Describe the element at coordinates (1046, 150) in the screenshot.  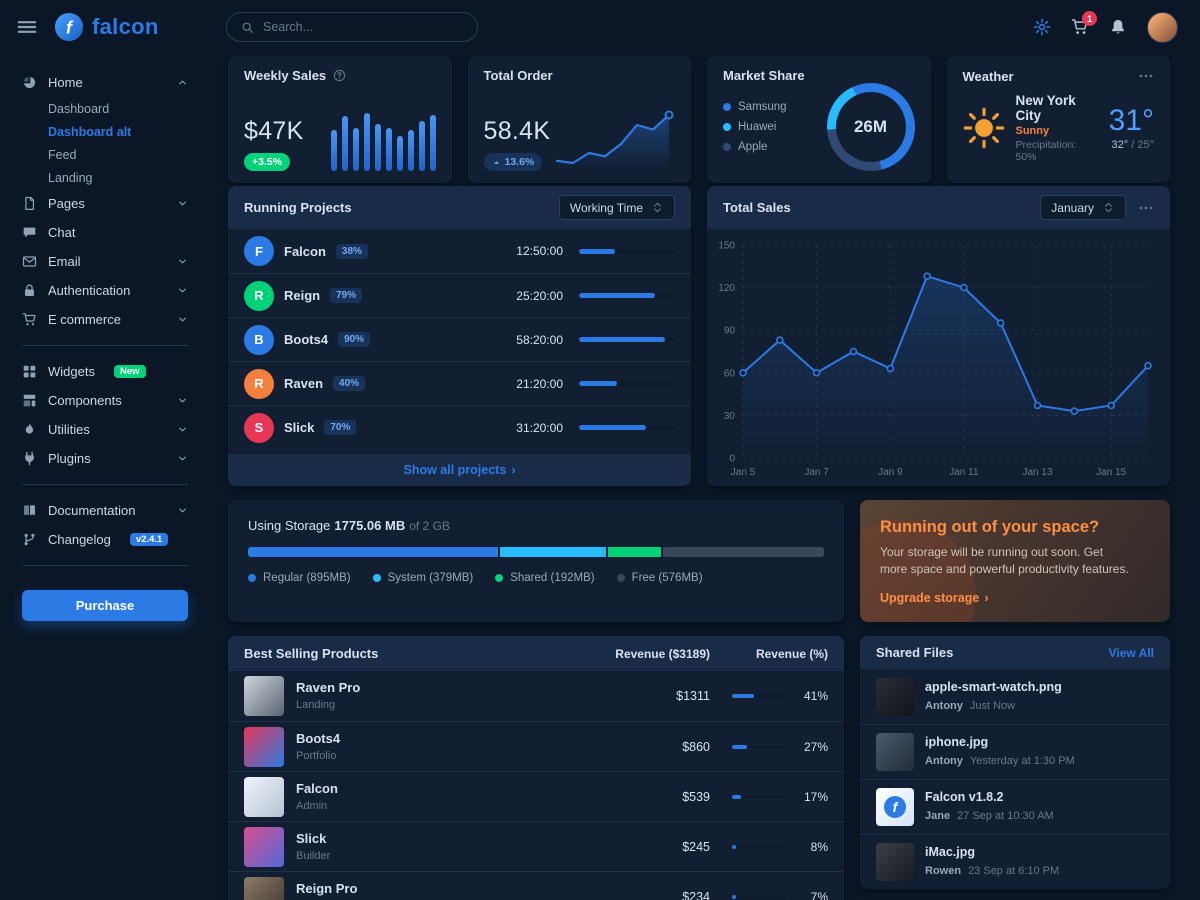
I see `weather-precipitation: Precipitation: 50%` at that location.